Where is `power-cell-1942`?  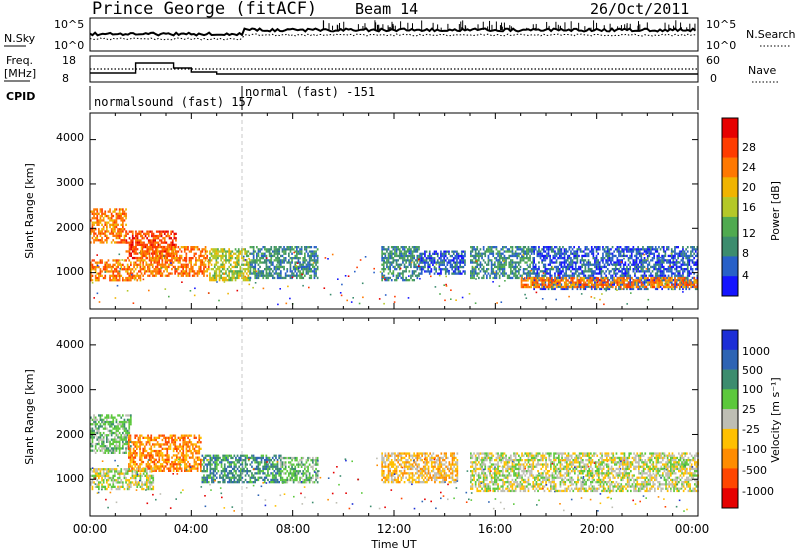 power-cell-1942 is located at coordinates (420, 258).